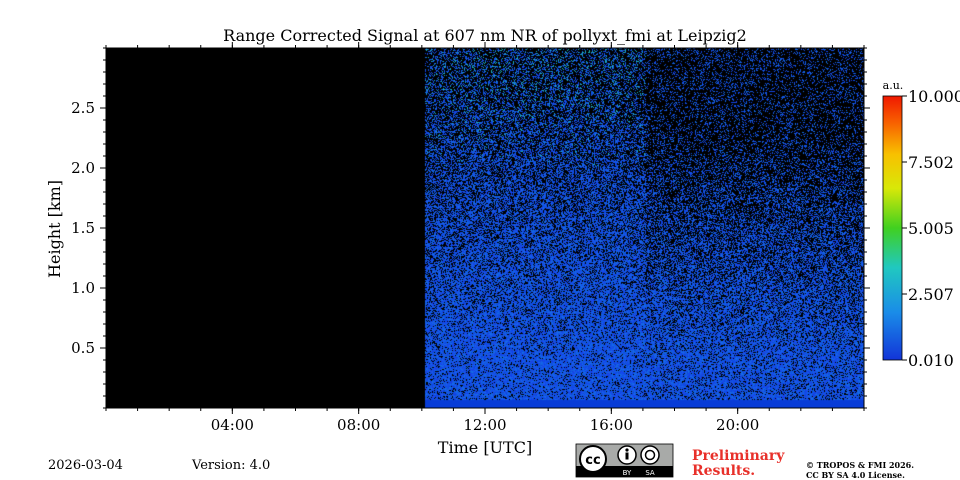 This screenshot has height=480, width=960. What do you see at coordinates (893, 85) in the screenshot?
I see `colorbar-unit: a.u.` at bounding box center [893, 85].